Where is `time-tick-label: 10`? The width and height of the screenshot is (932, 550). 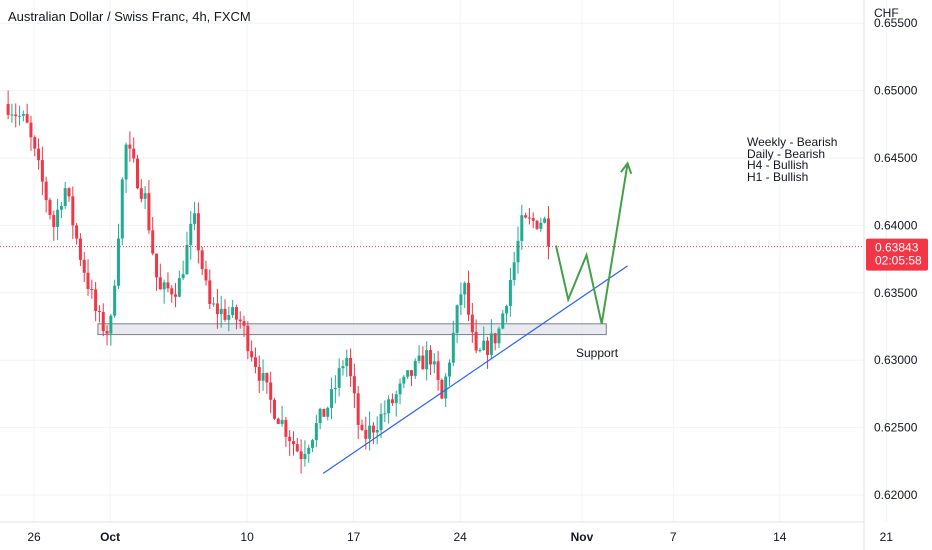
time-tick-label: 10 is located at coordinates (247, 537).